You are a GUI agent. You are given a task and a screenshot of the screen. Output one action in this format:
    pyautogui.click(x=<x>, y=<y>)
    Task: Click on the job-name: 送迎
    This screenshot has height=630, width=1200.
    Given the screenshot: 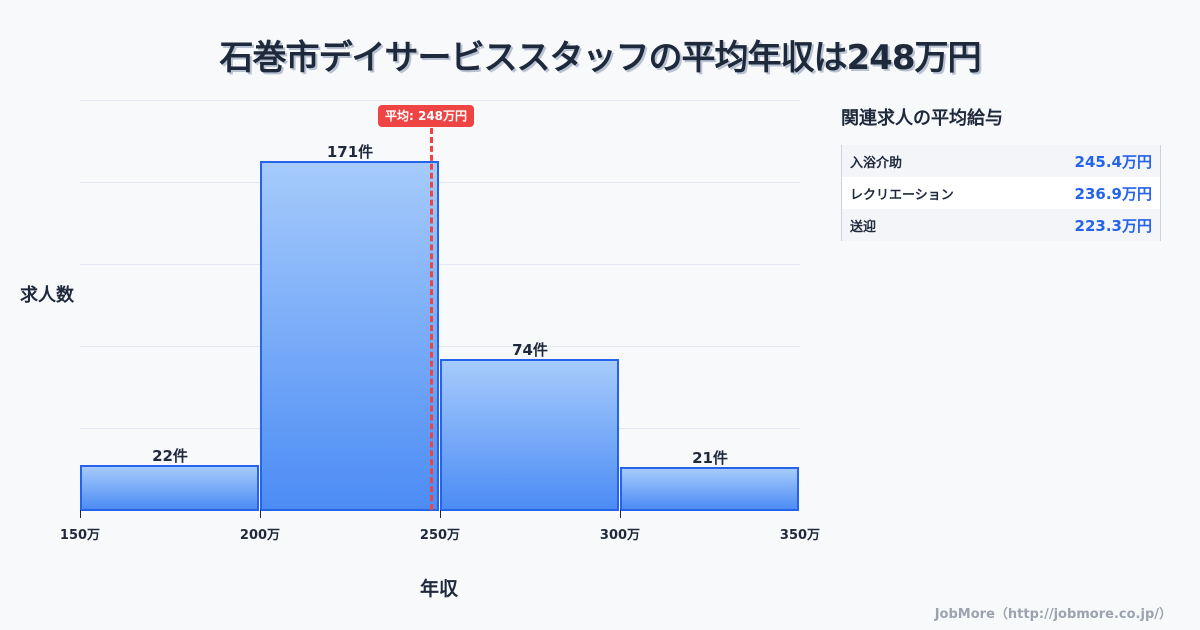 What is the action you would take?
    pyautogui.click(x=863, y=227)
    